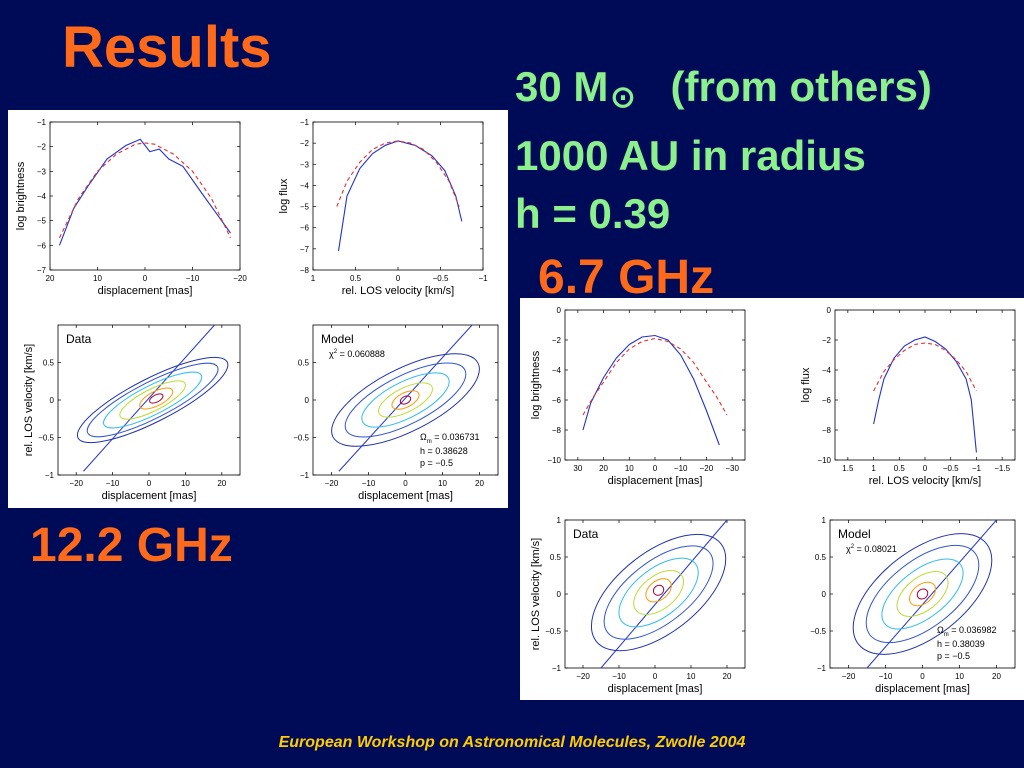  What do you see at coordinates (806, 384) in the screenshot?
I see `y-axis-label: log flux` at bounding box center [806, 384].